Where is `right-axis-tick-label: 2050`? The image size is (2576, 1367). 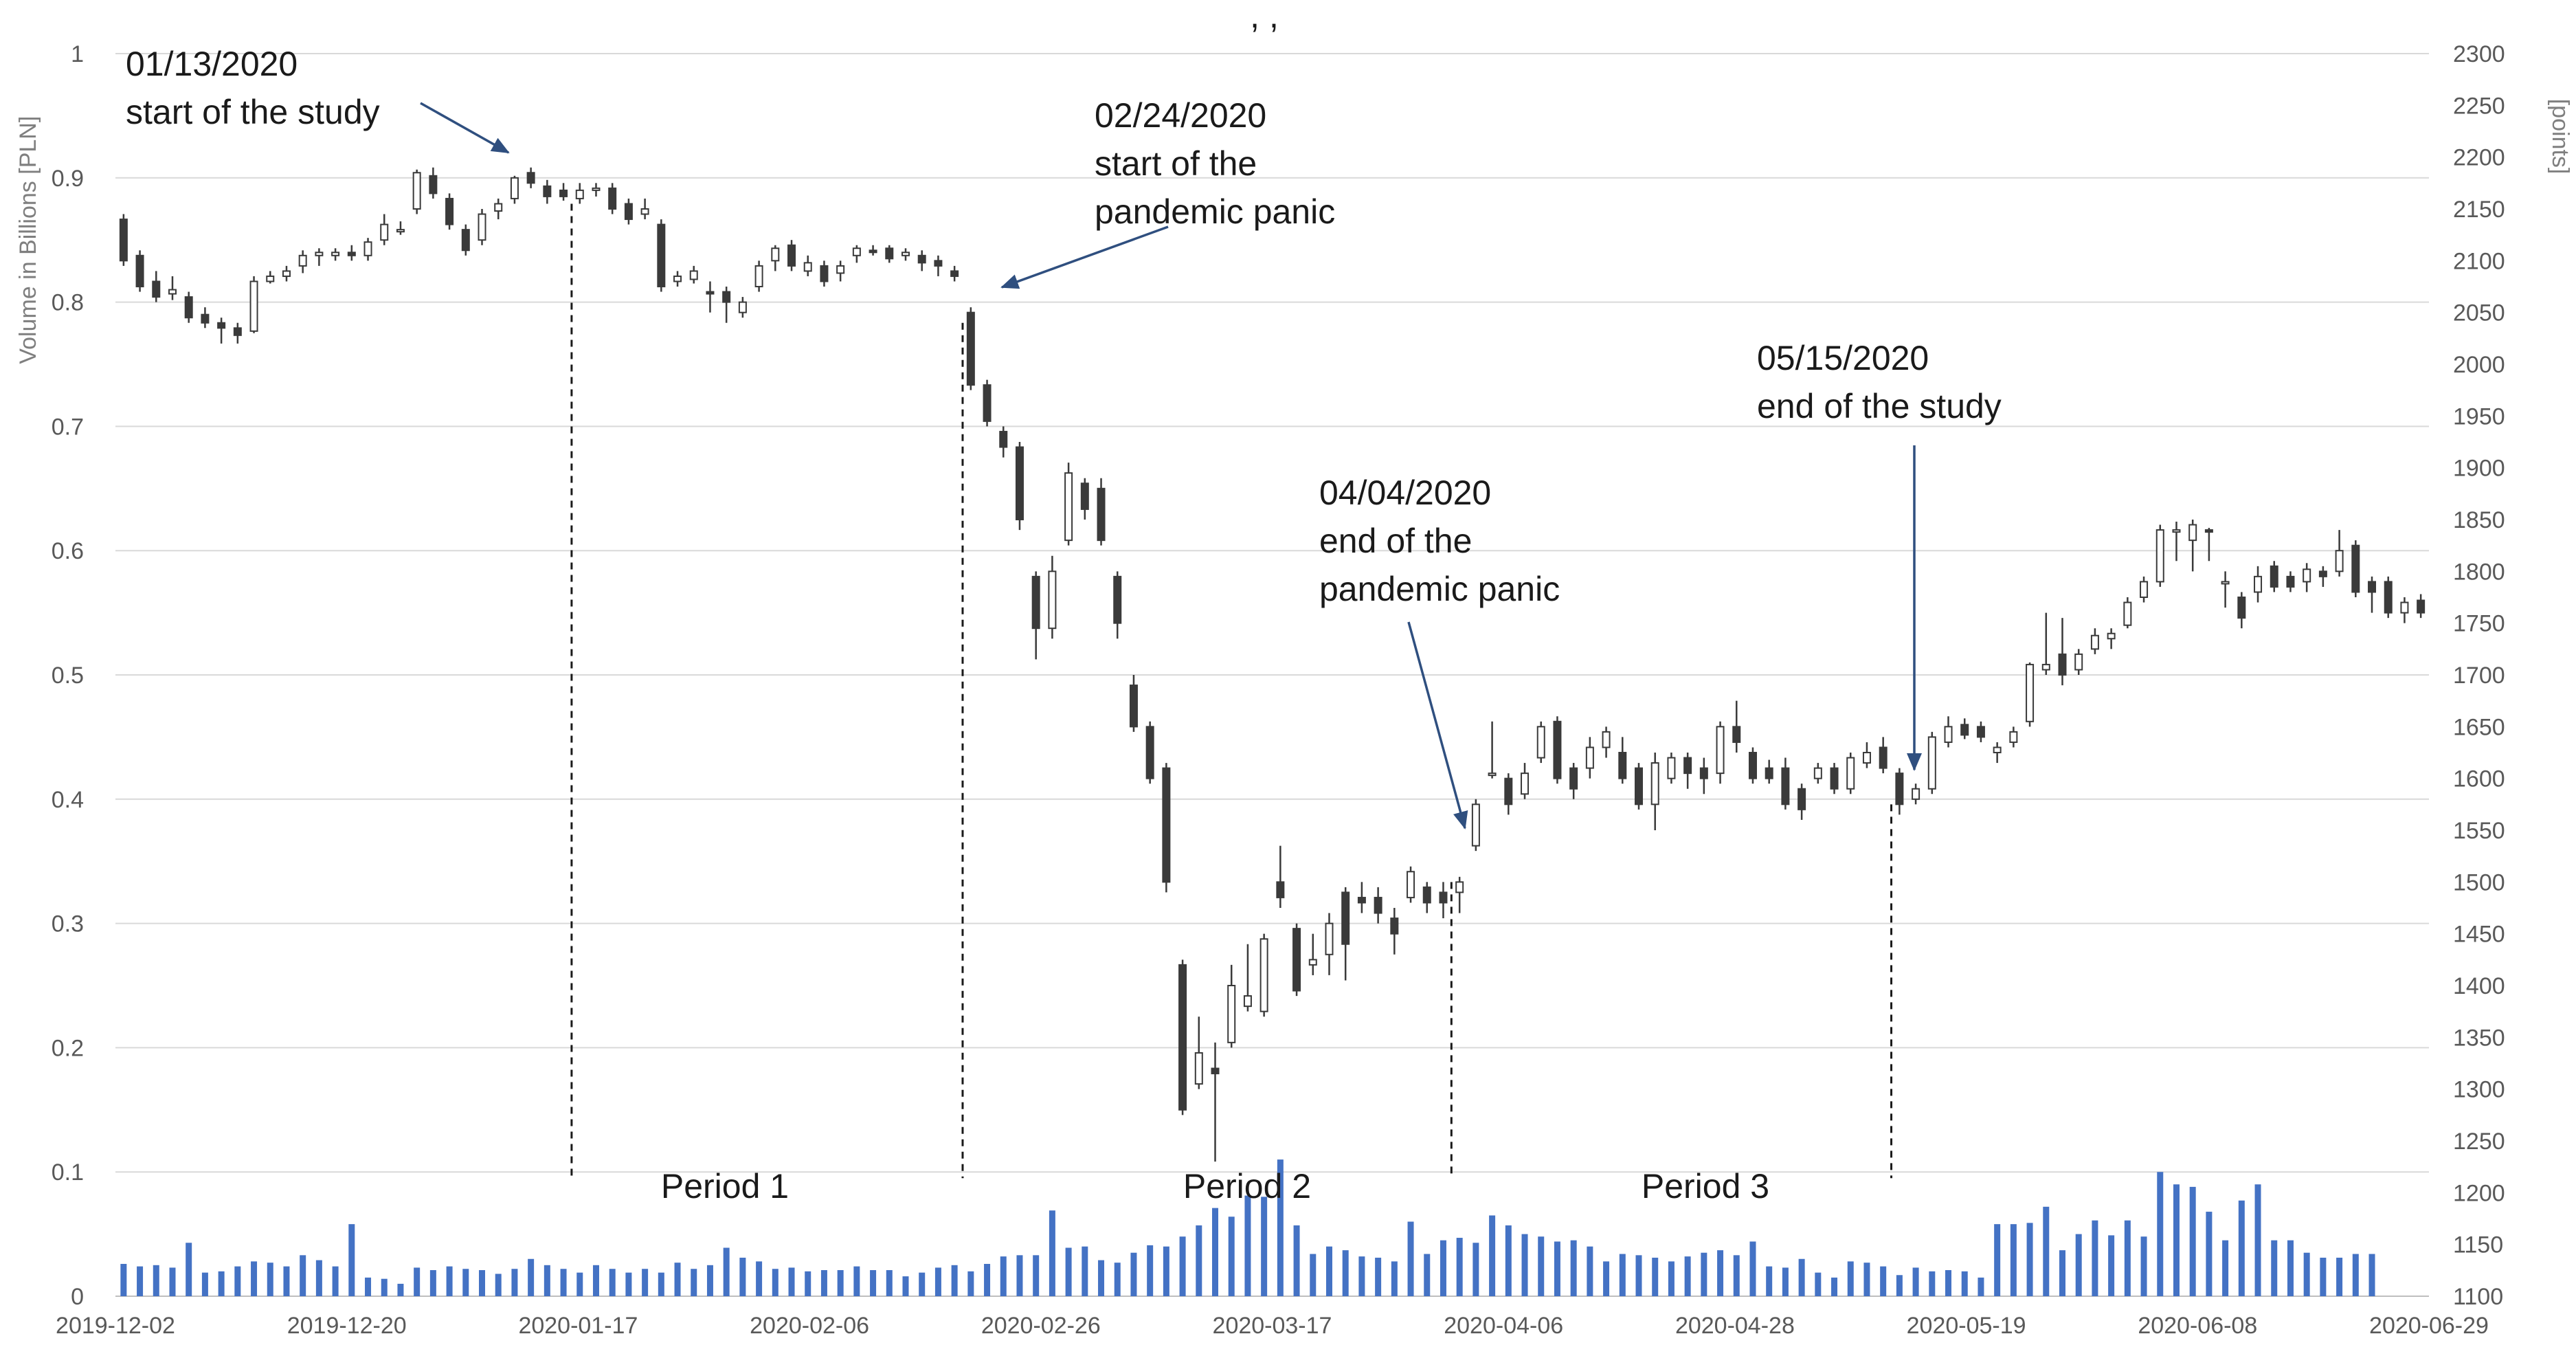
right-axis-tick-label: 2050 is located at coordinates (2479, 313).